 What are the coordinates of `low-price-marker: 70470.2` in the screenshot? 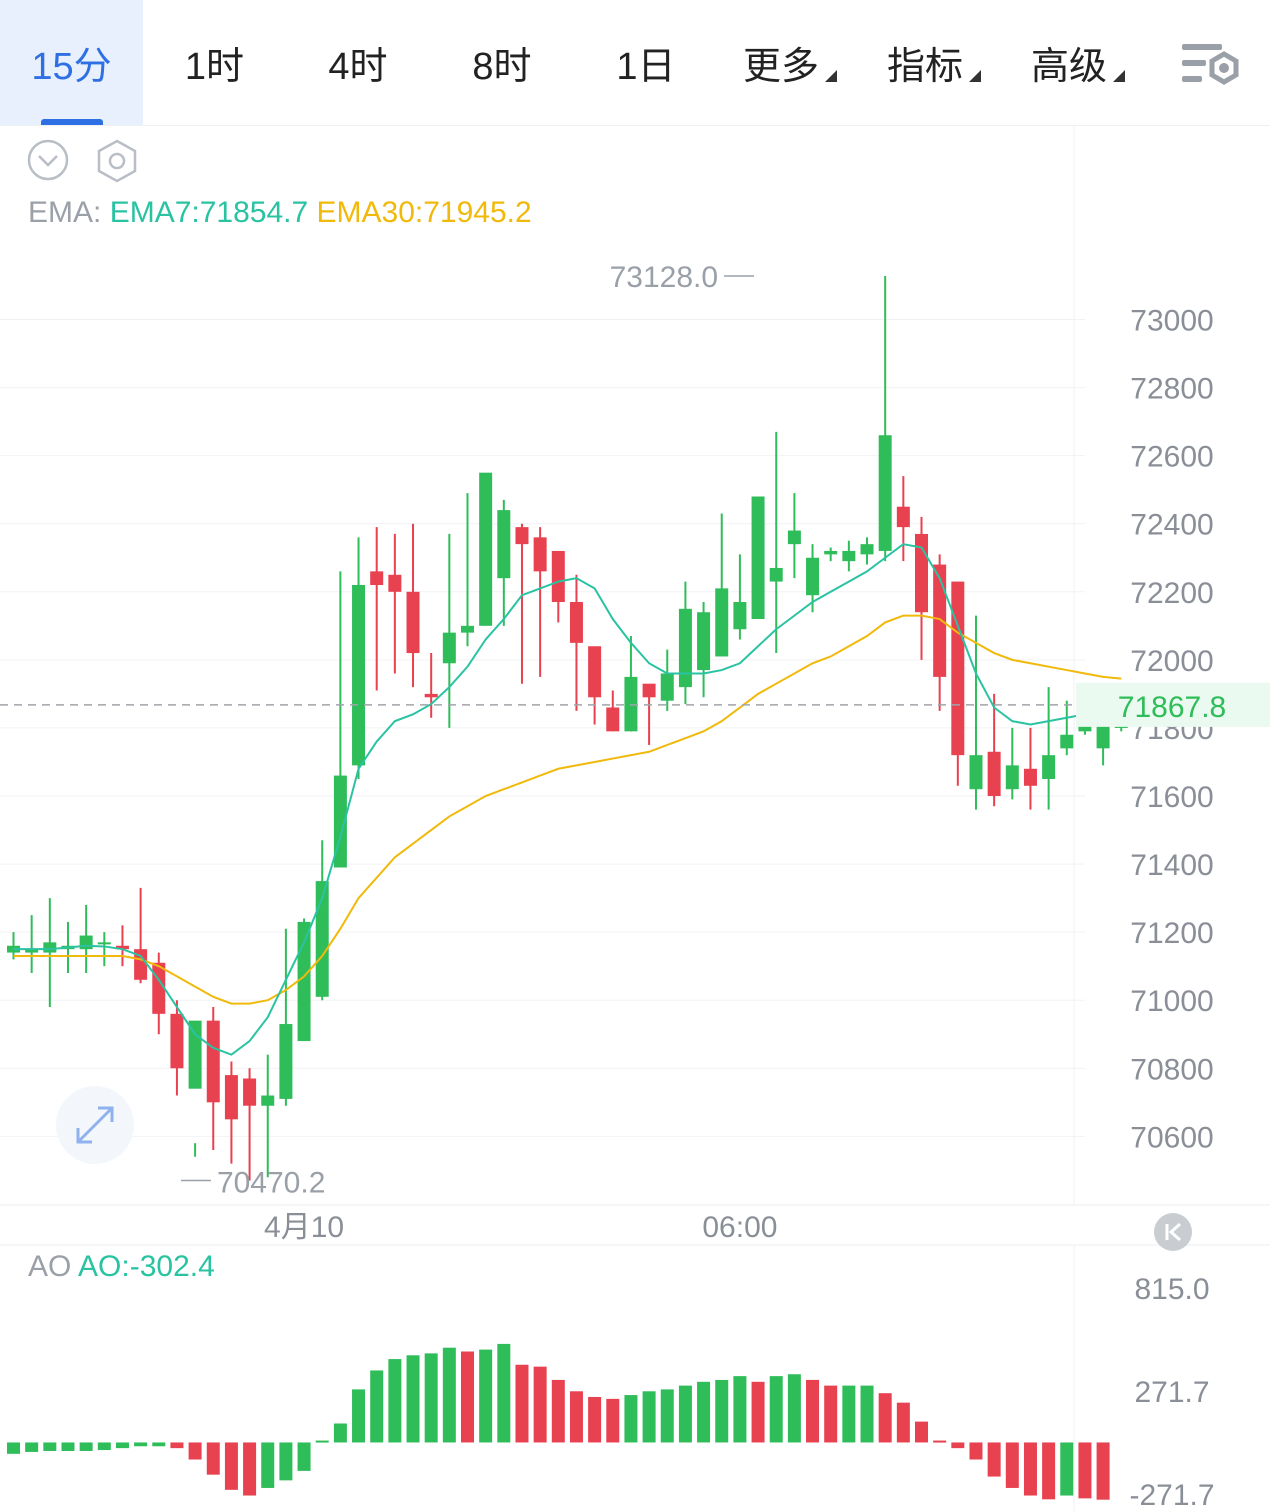 It's located at (271, 1183).